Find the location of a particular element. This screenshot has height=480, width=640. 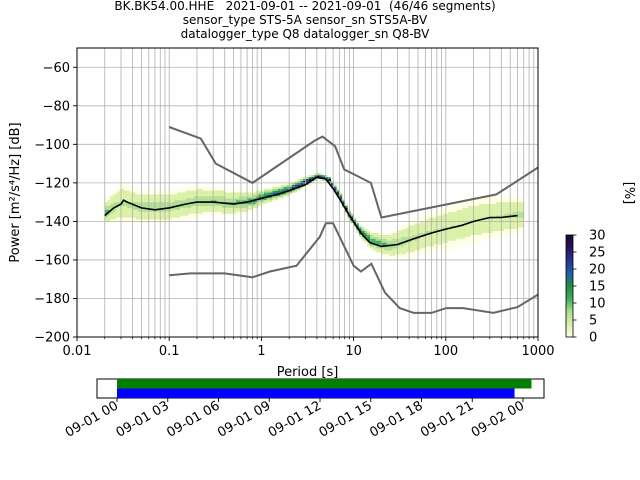

timeline-tick-label: 09-01 21 is located at coordinates (447, 419).